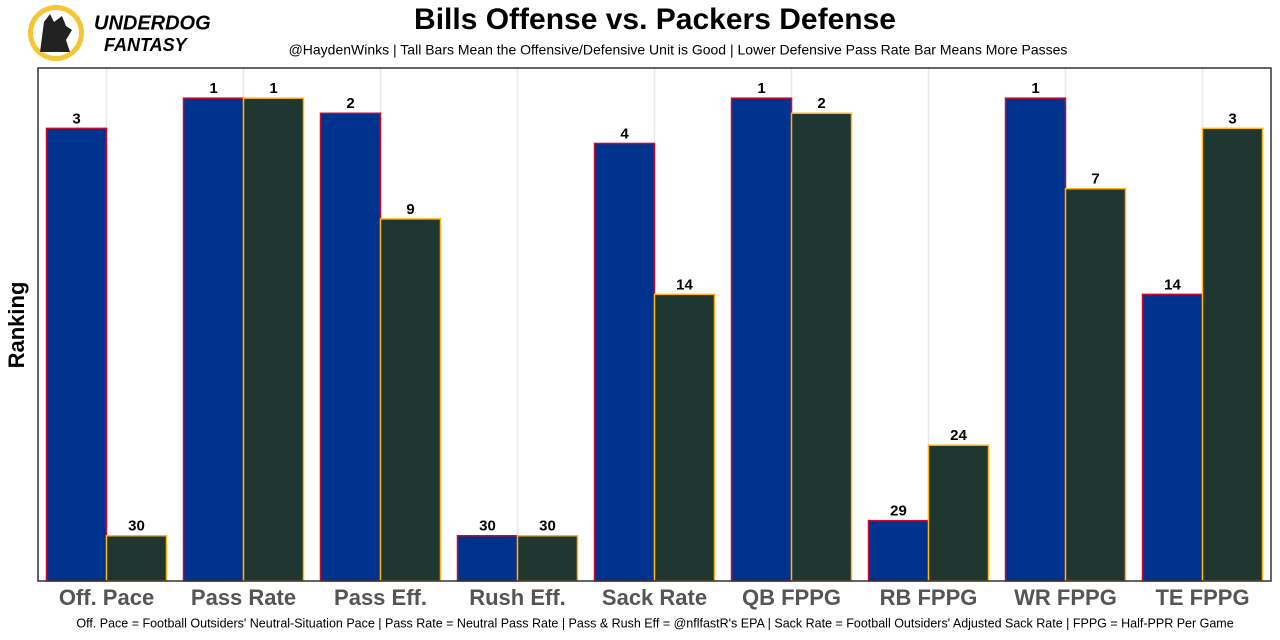 The width and height of the screenshot is (1280, 640). What do you see at coordinates (152, 23) in the screenshot?
I see `logo-text: UNDERDOG` at bounding box center [152, 23].